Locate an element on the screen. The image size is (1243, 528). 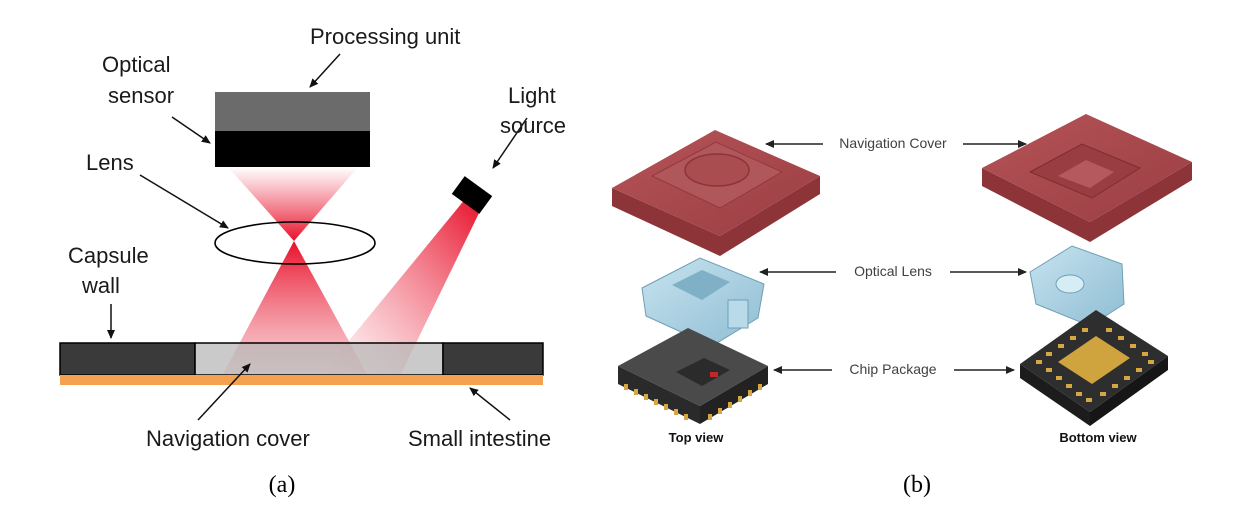
capsule-wall-left is located at coordinates (127, 359).